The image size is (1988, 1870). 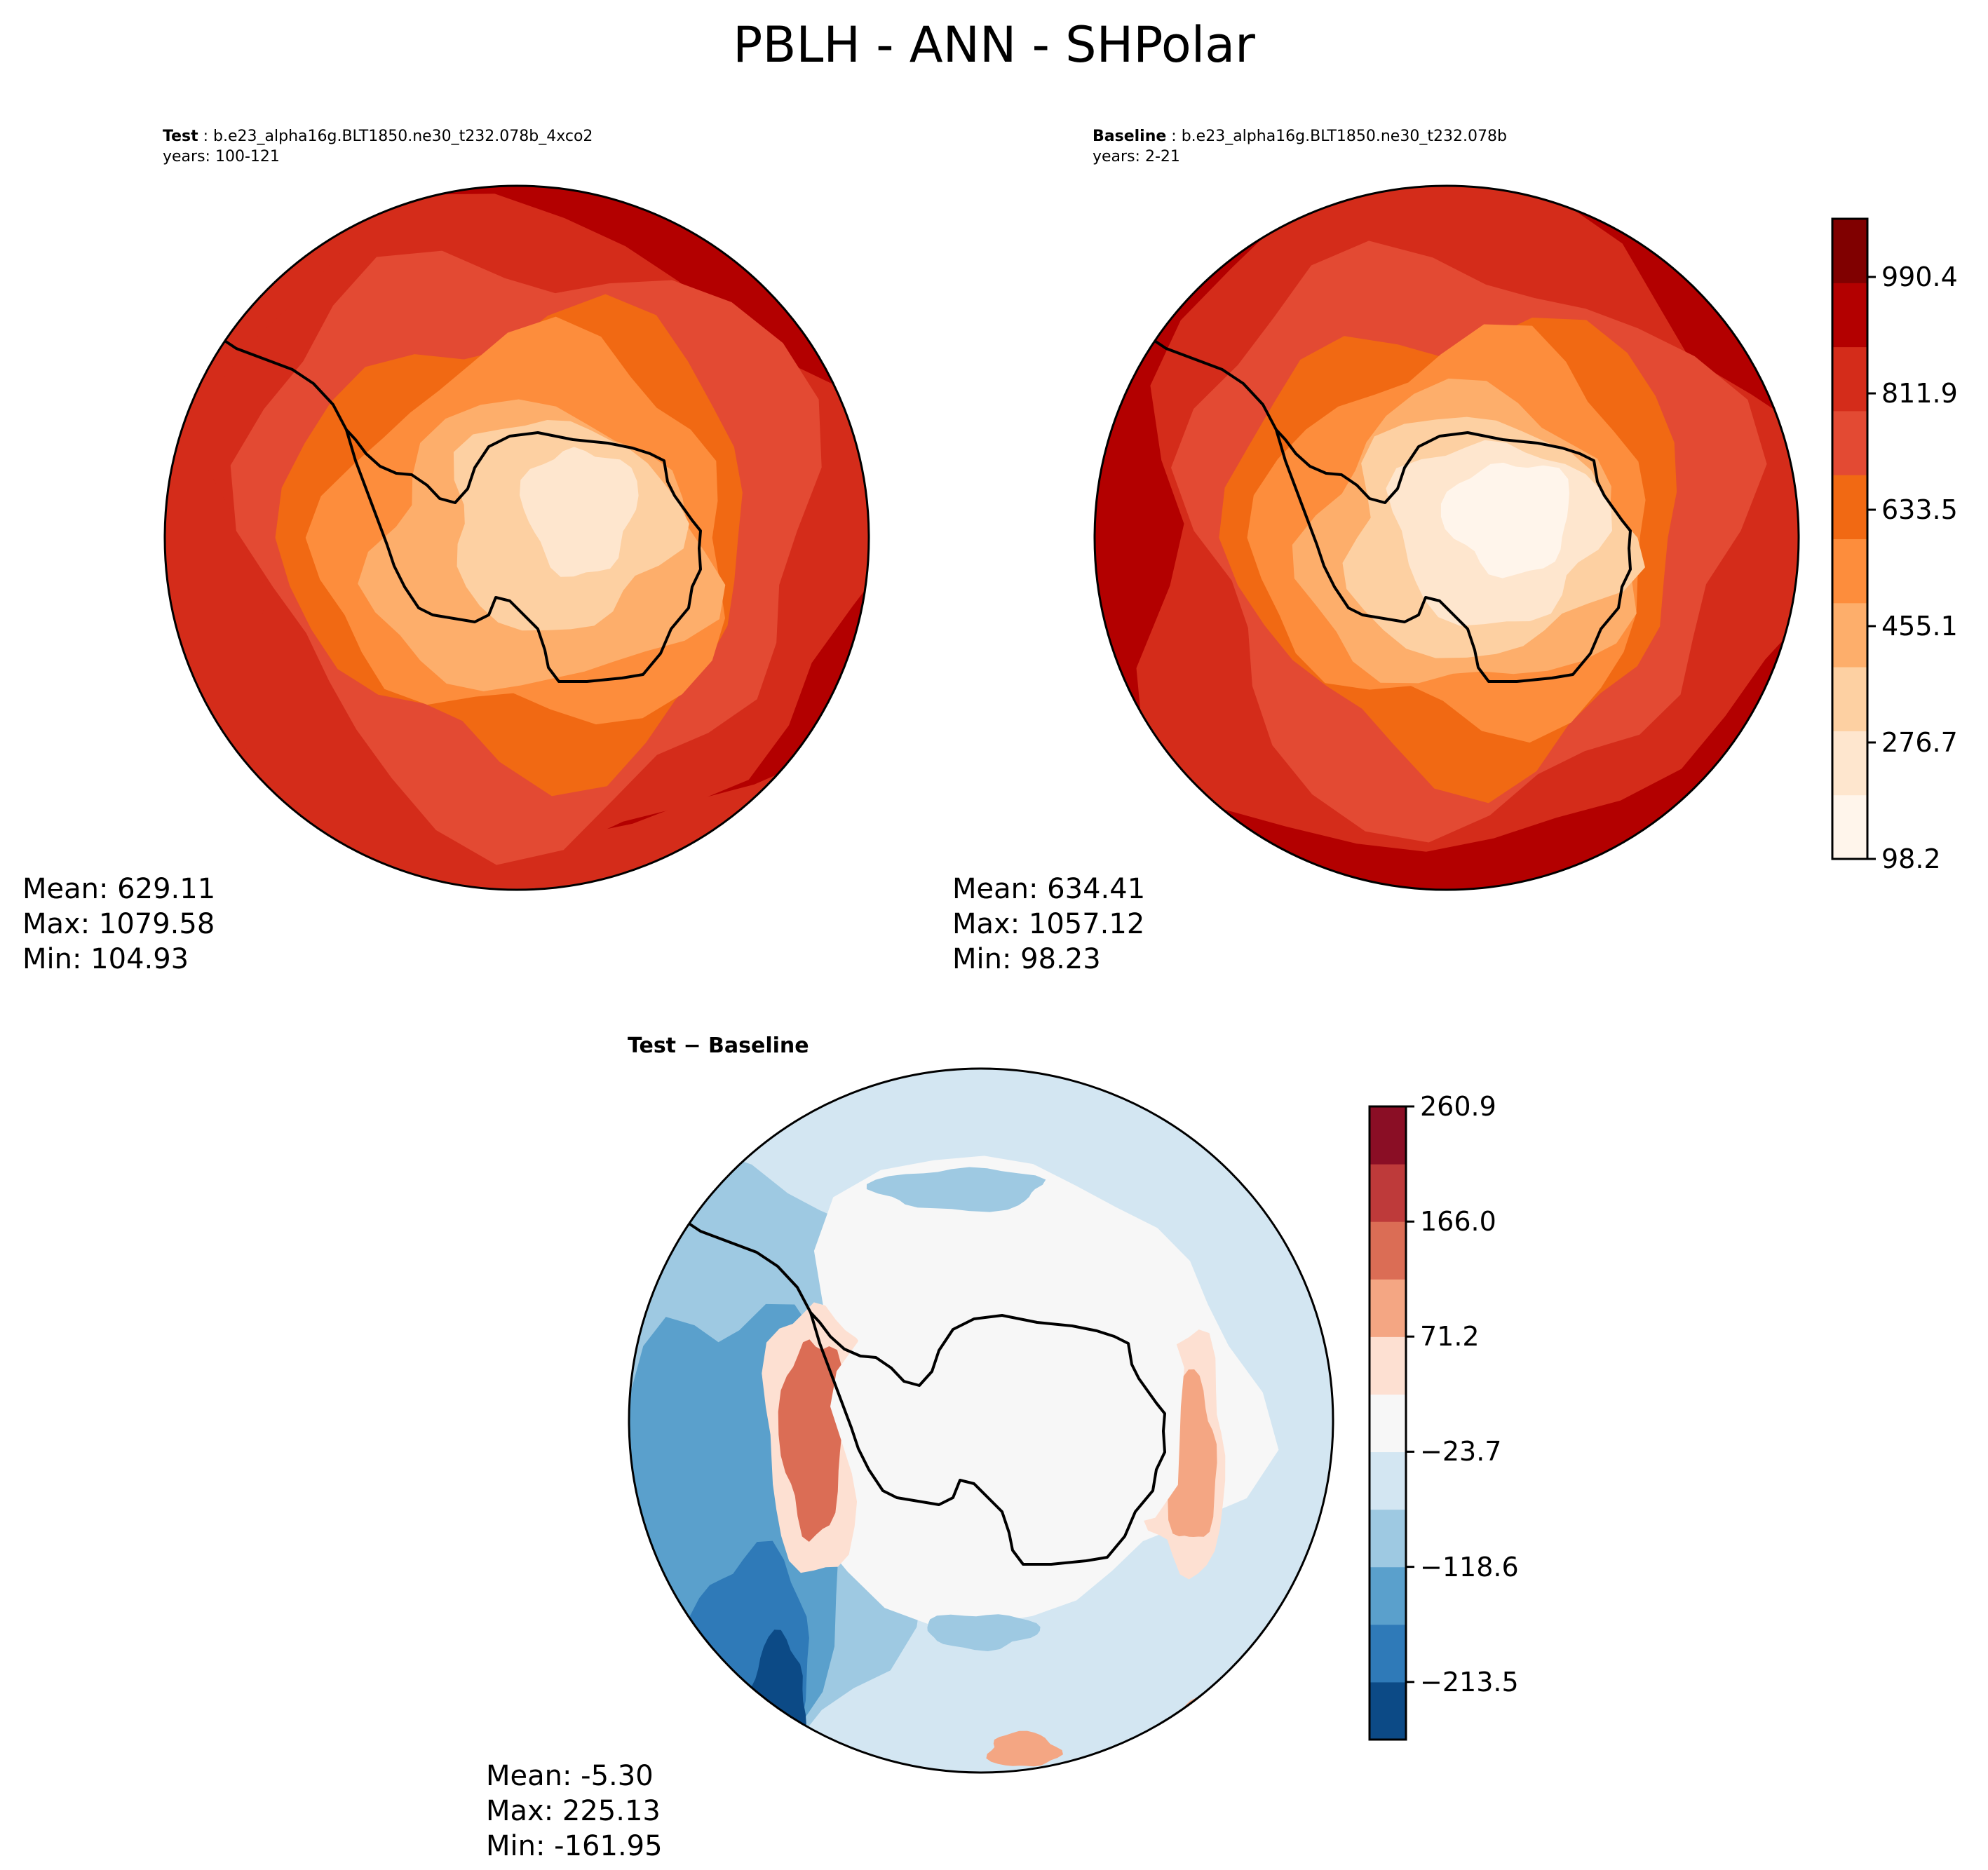 I want to click on difference-max: Max: 225.13, so click(x=573, y=1811).